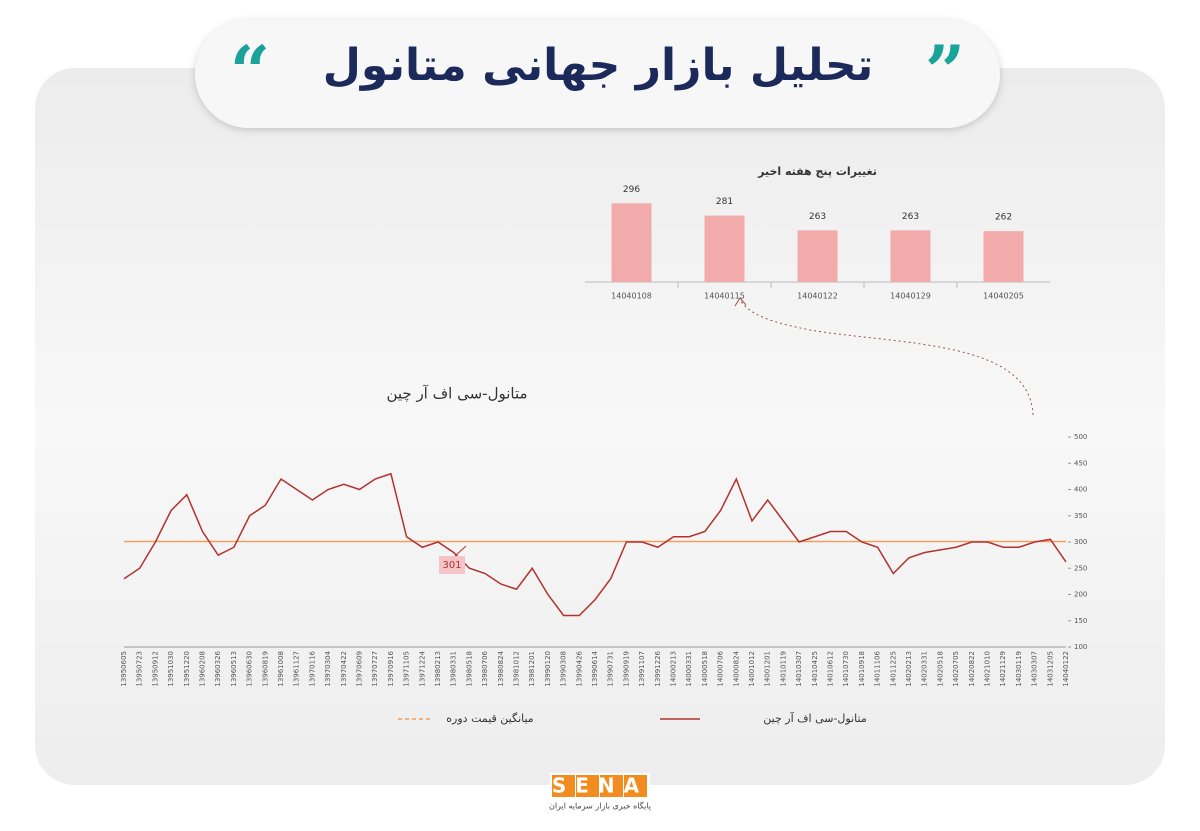 The height and width of the screenshot is (831, 1200). Describe the element at coordinates (328, 668) in the screenshot. I see `x-tick-label: 13970304` at that location.